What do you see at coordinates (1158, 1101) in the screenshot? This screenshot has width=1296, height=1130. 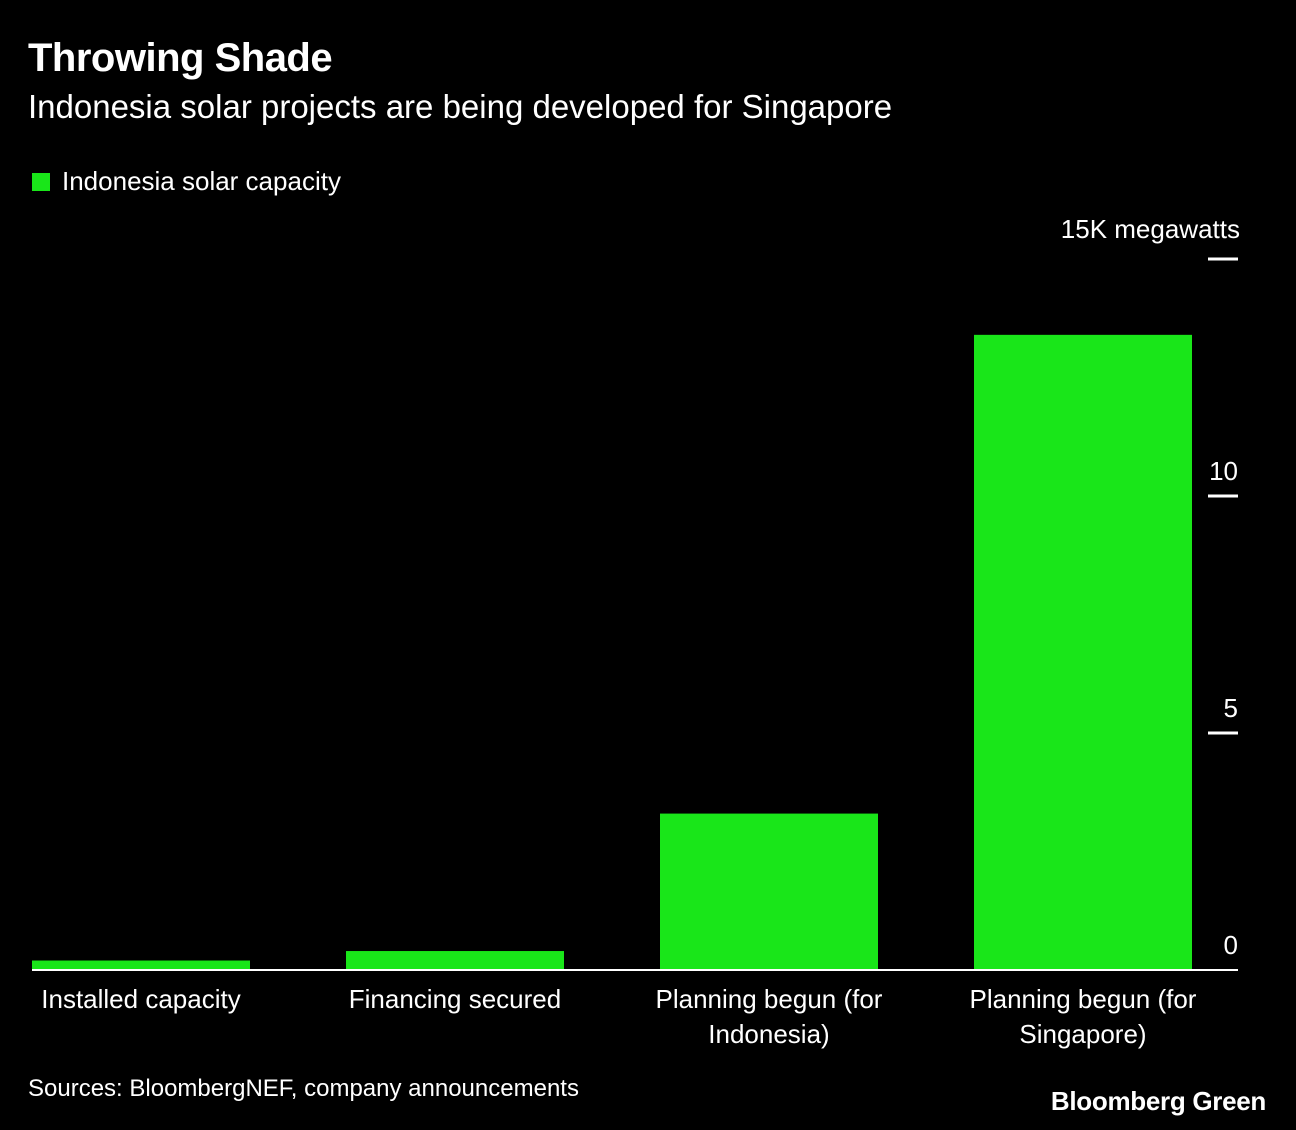 I see `brand-logo: Bloomberg Green` at bounding box center [1158, 1101].